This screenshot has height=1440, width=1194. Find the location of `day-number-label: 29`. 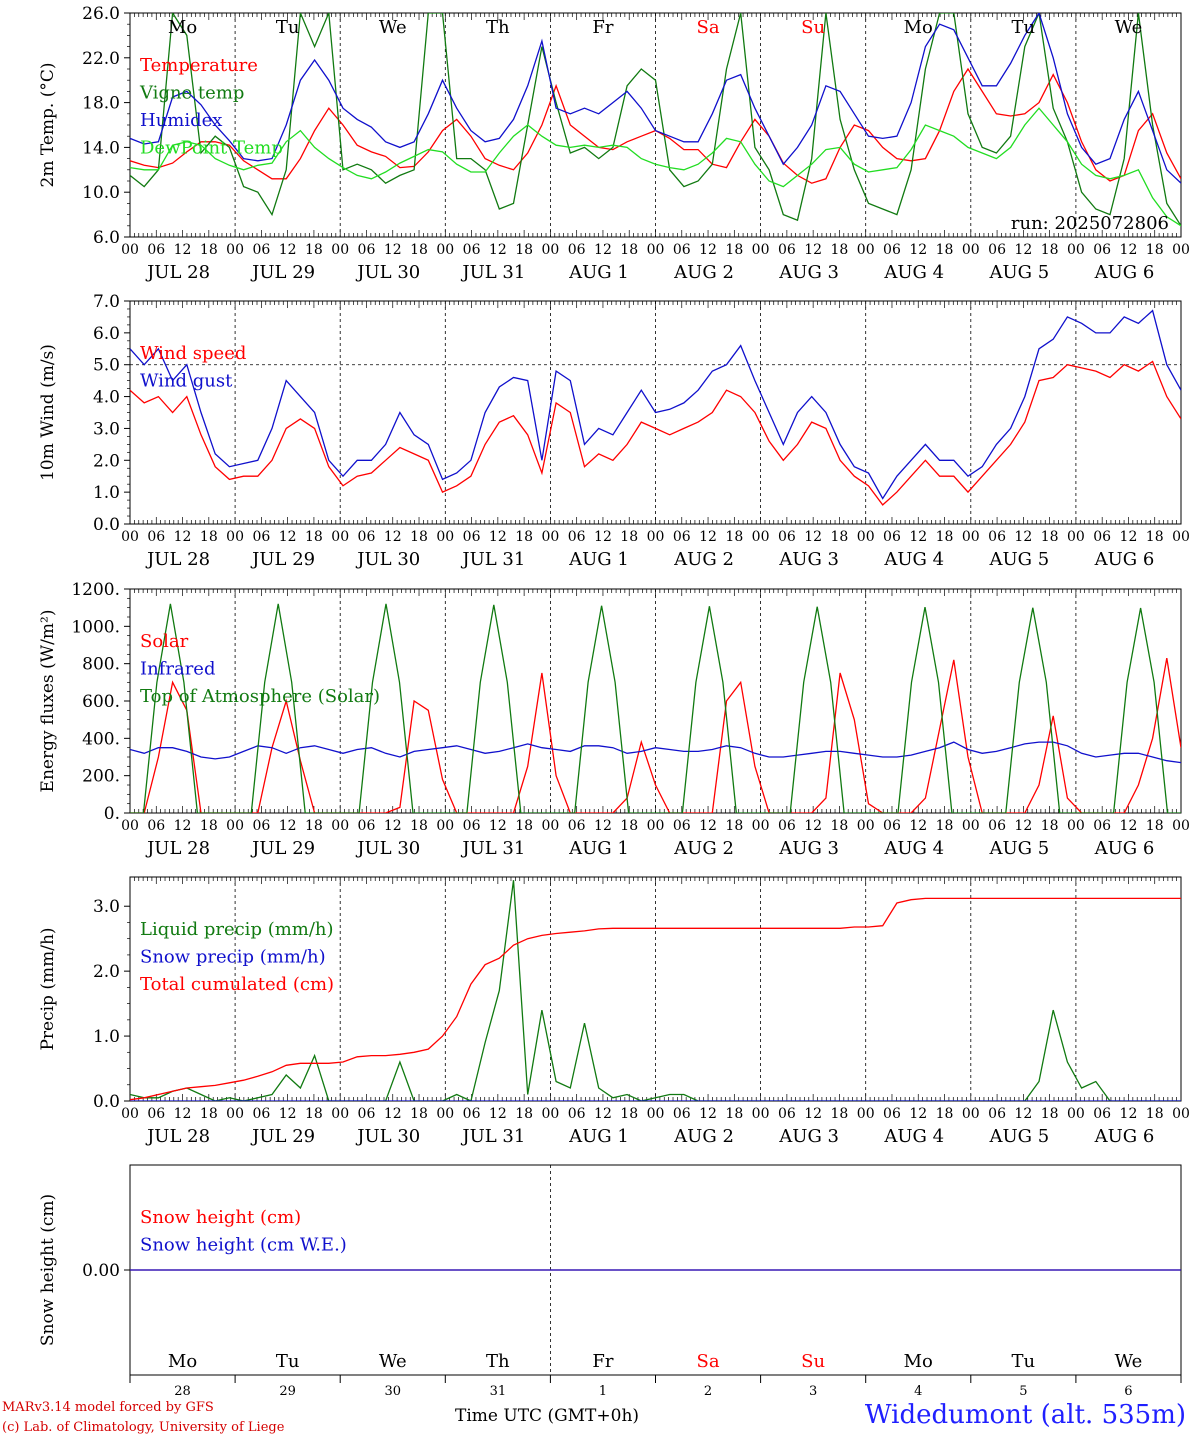

day-number-label: 29 is located at coordinates (287, 1391).